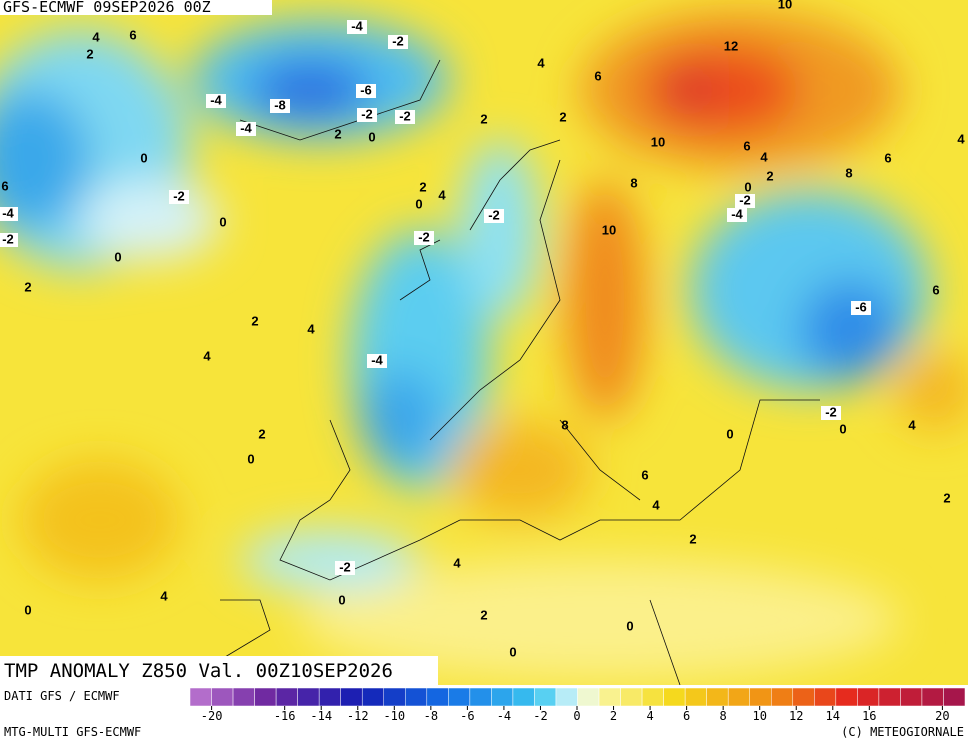  Describe the element at coordinates (759, 716) in the screenshot. I see `scale-label: 10` at that location.